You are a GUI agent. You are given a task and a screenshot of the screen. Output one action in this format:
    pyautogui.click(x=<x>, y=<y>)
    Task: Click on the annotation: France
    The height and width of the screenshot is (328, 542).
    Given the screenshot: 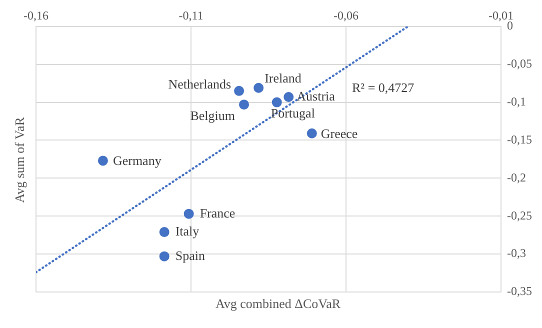 What is the action you would take?
    pyautogui.click(x=218, y=212)
    